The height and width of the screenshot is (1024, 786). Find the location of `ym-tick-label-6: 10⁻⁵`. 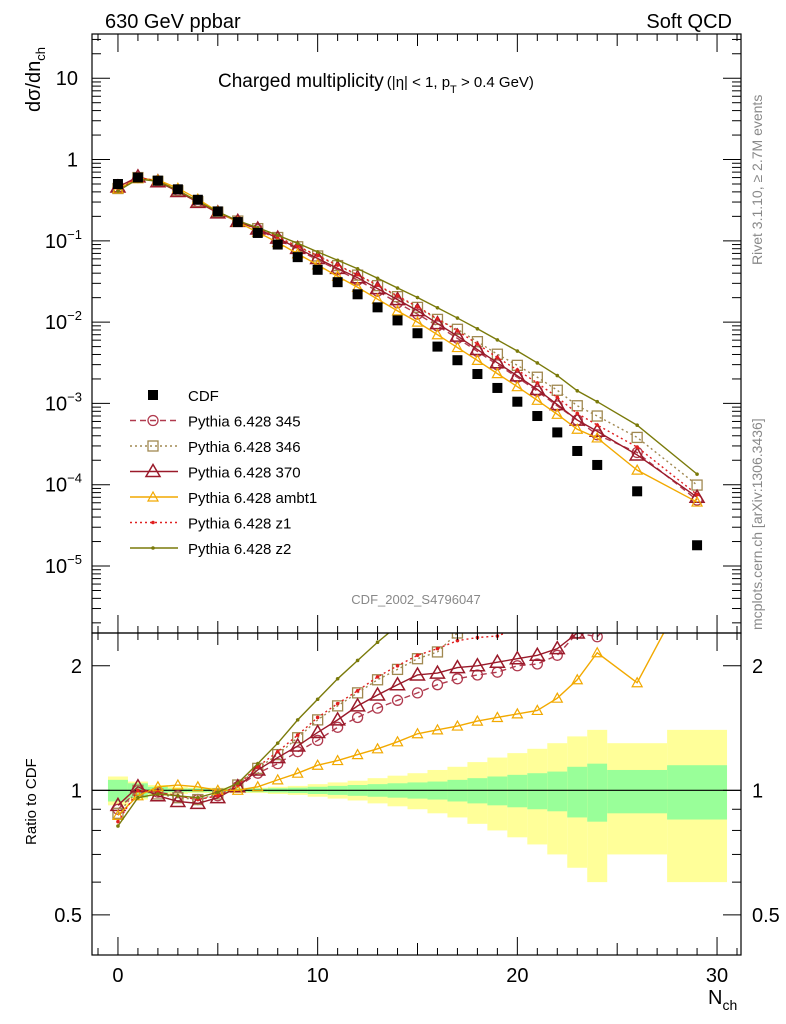

ym-tick-label-6: 10⁻⁵ is located at coordinates (63, 565).